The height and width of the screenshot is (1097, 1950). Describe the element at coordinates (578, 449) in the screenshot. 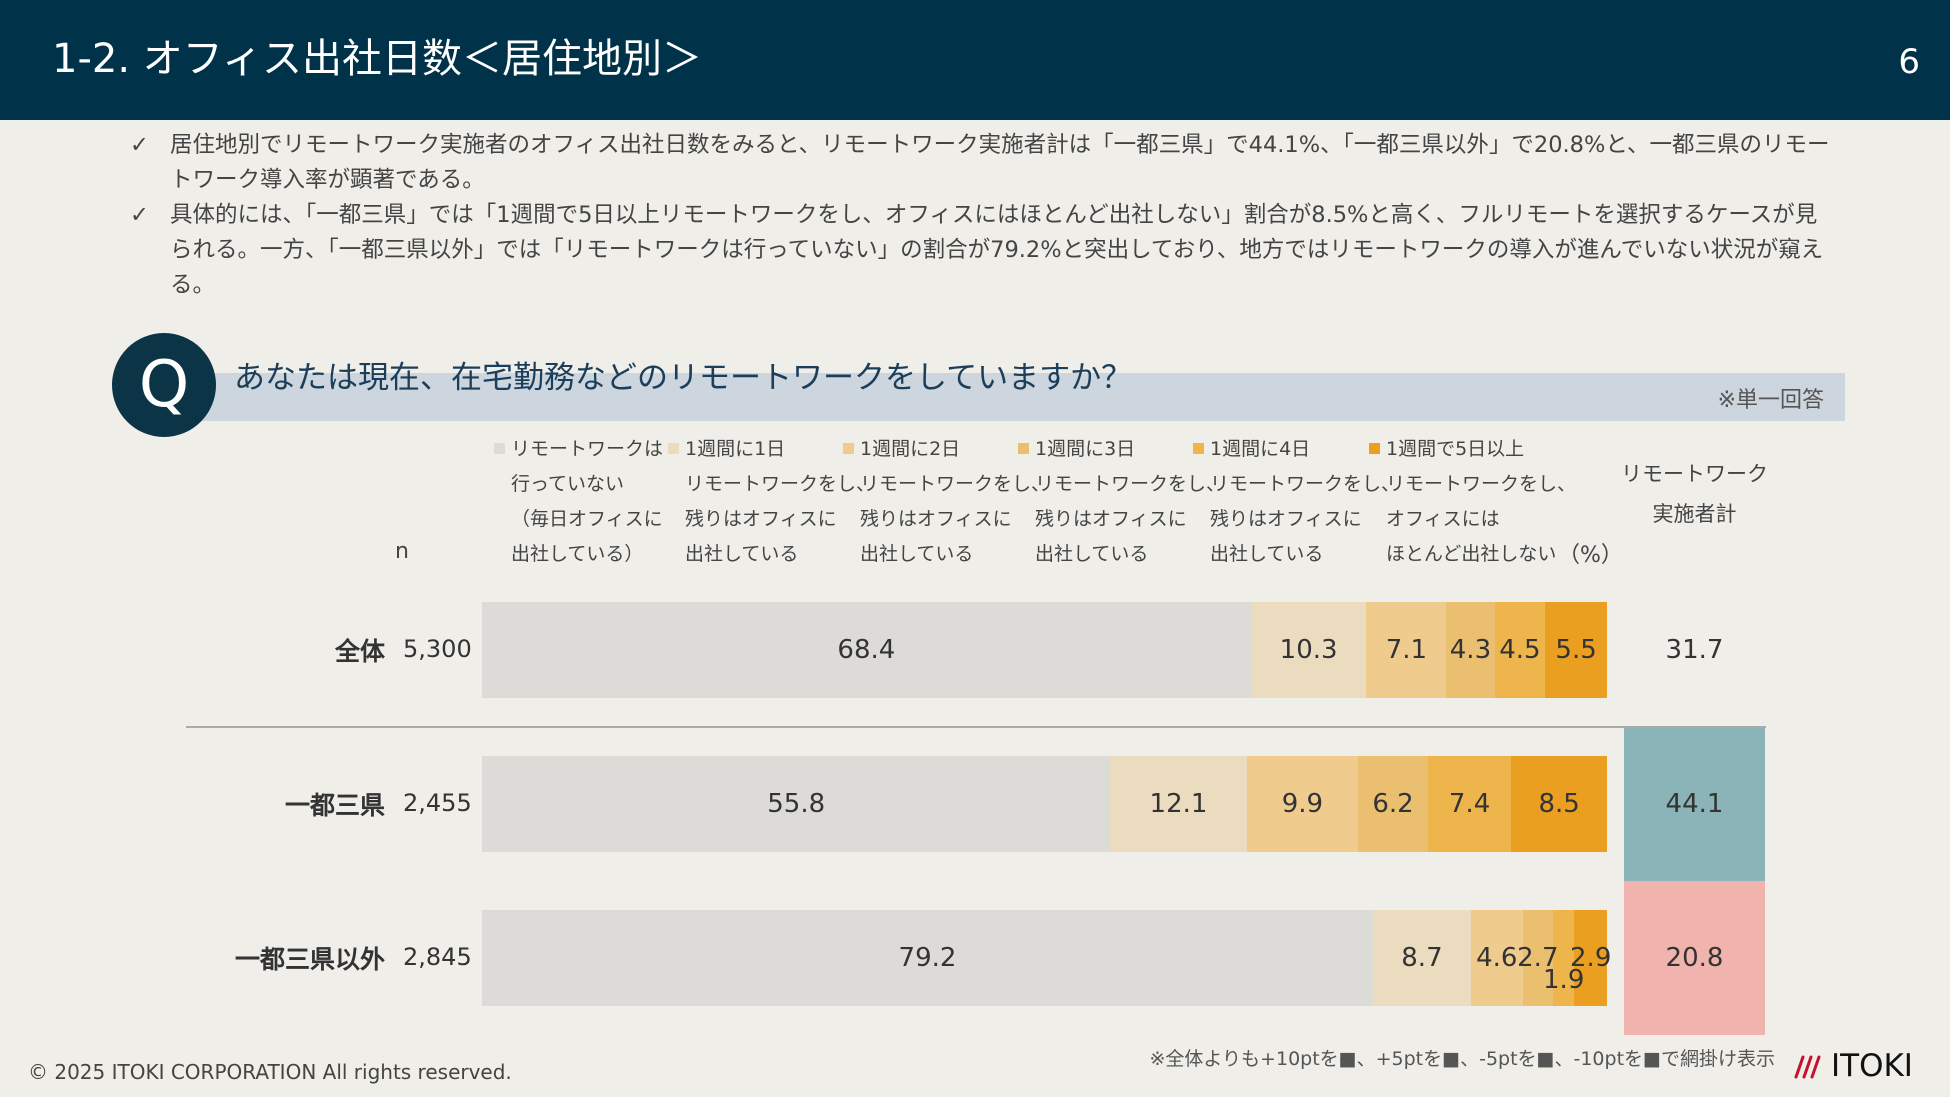

I see `legend-line: リモートワークは` at that location.